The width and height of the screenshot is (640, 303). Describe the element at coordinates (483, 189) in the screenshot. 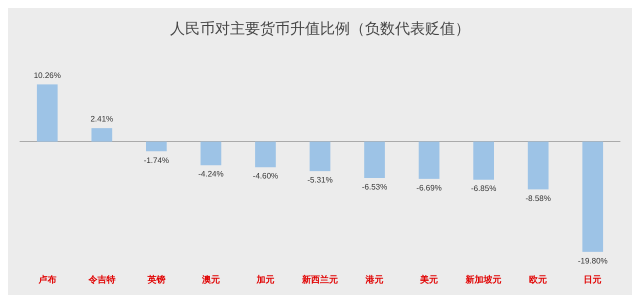

I see `data-label: -6.85%` at that location.